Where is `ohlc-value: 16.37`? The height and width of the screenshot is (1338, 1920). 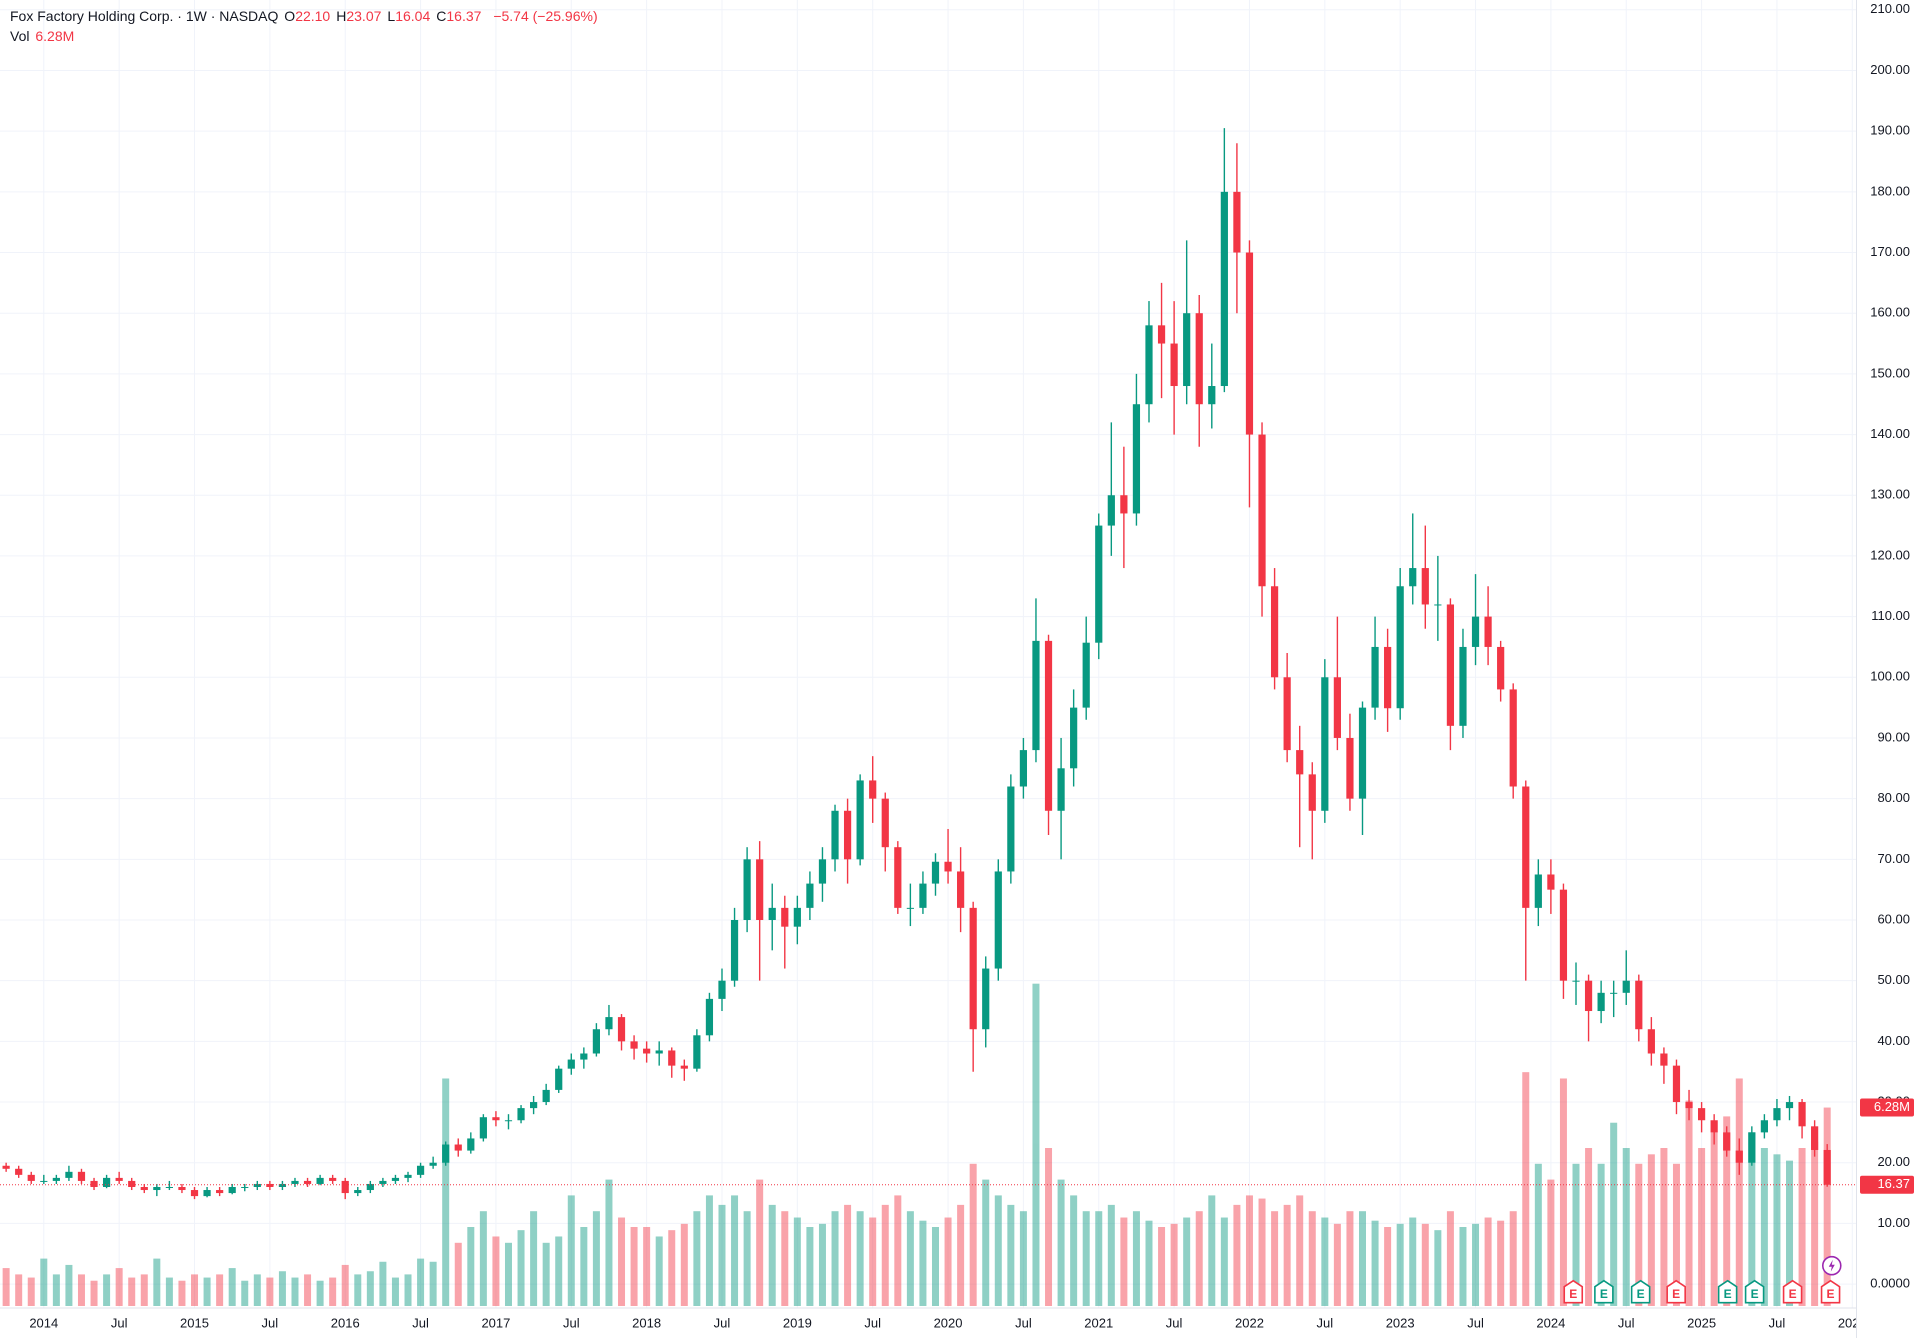 ohlc-value: 16.37 is located at coordinates (464, 16).